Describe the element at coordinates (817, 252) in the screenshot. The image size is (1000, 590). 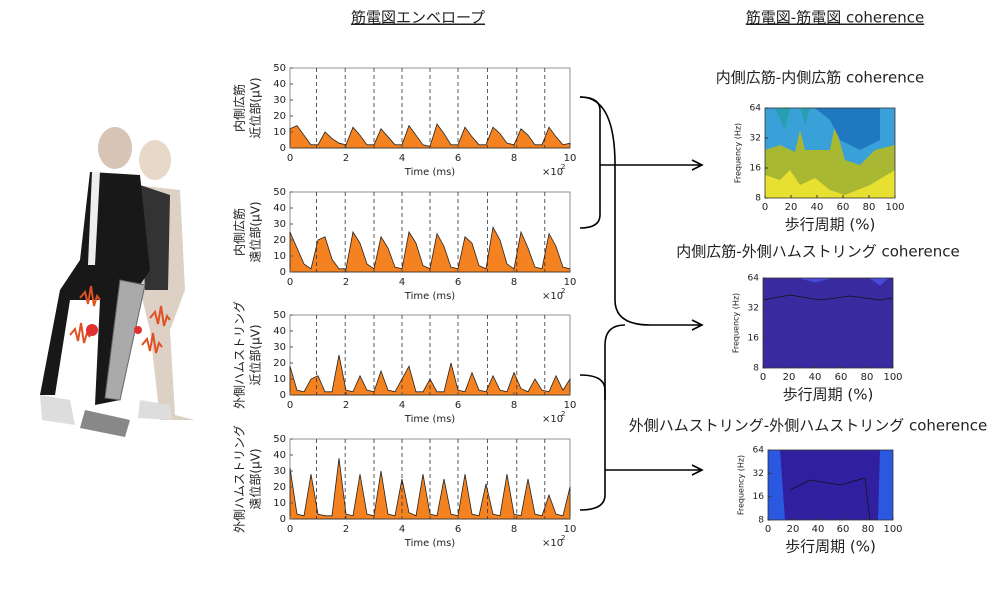
I see `coherence-title: 内側広筋-外側ハムストリング coherence` at that location.